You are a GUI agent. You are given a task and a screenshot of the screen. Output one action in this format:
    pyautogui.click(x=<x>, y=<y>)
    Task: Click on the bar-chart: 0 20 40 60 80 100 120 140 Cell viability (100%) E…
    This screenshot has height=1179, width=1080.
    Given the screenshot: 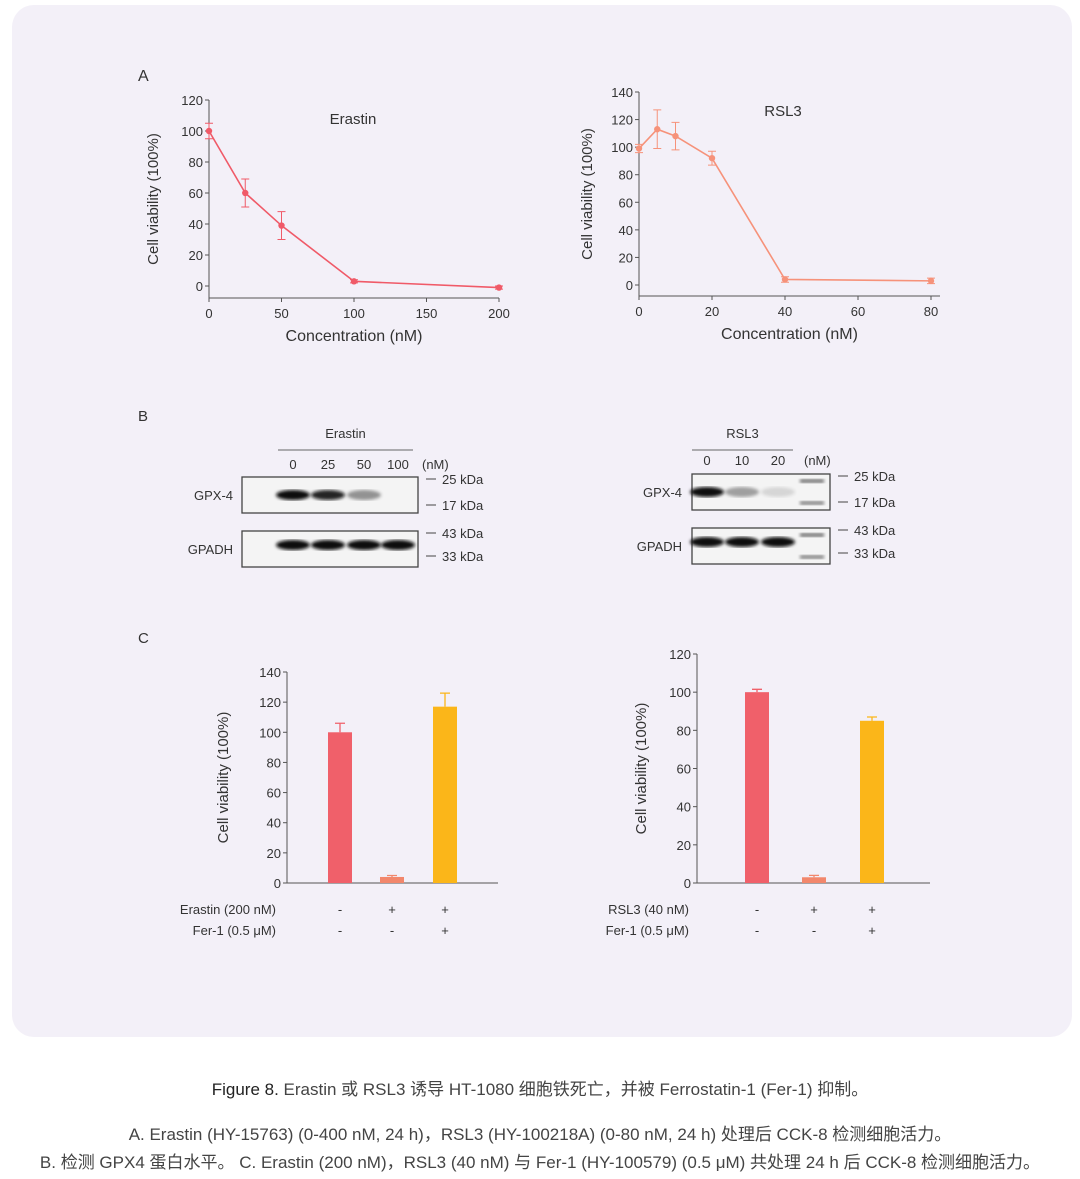 What is the action you would take?
    pyautogui.click(x=339, y=801)
    